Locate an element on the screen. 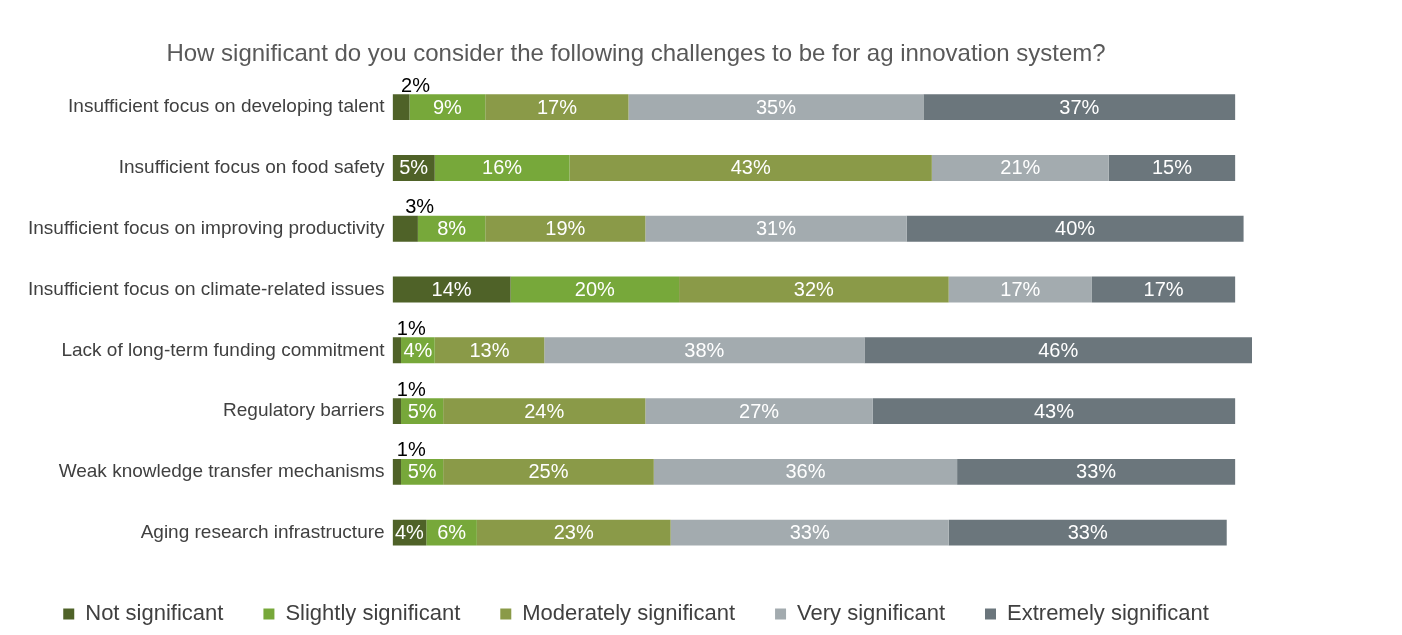 The width and height of the screenshot is (1402, 635). legend-label: Extremely significant is located at coordinates (1108, 613).